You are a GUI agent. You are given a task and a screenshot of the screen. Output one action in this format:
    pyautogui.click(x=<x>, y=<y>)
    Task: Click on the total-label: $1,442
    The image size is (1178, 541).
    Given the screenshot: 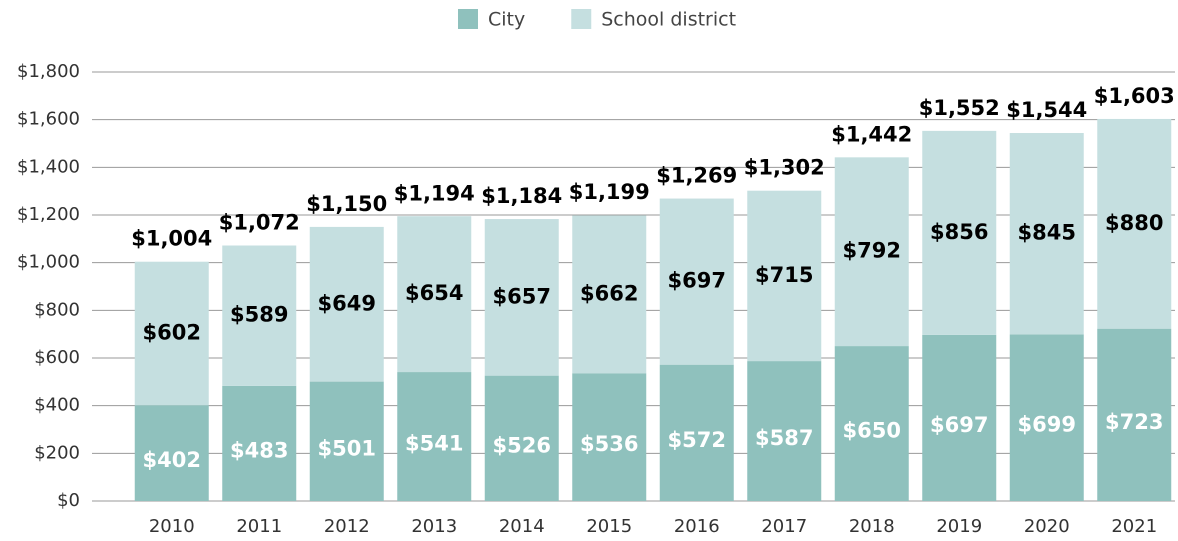 What is the action you would take?
    pyautogui.click(x=871, y=134)
    